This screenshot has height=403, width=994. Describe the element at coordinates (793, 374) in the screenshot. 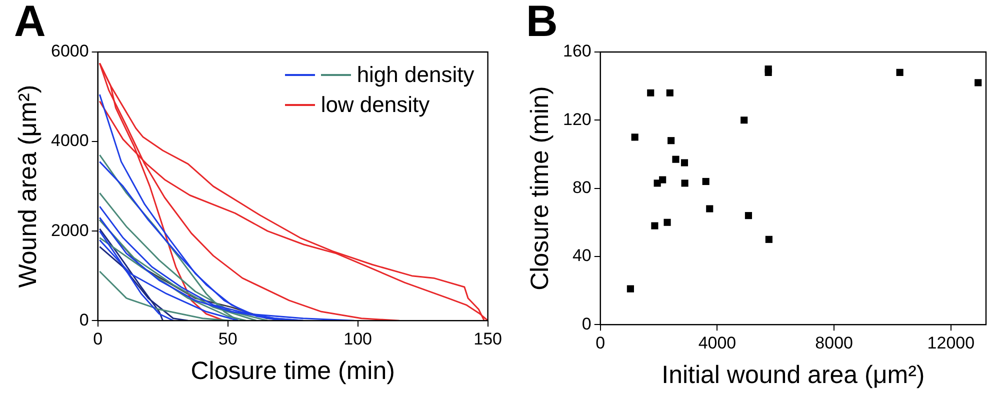

I see `x-axis-title: Initial wound area (μm²)` at that location.